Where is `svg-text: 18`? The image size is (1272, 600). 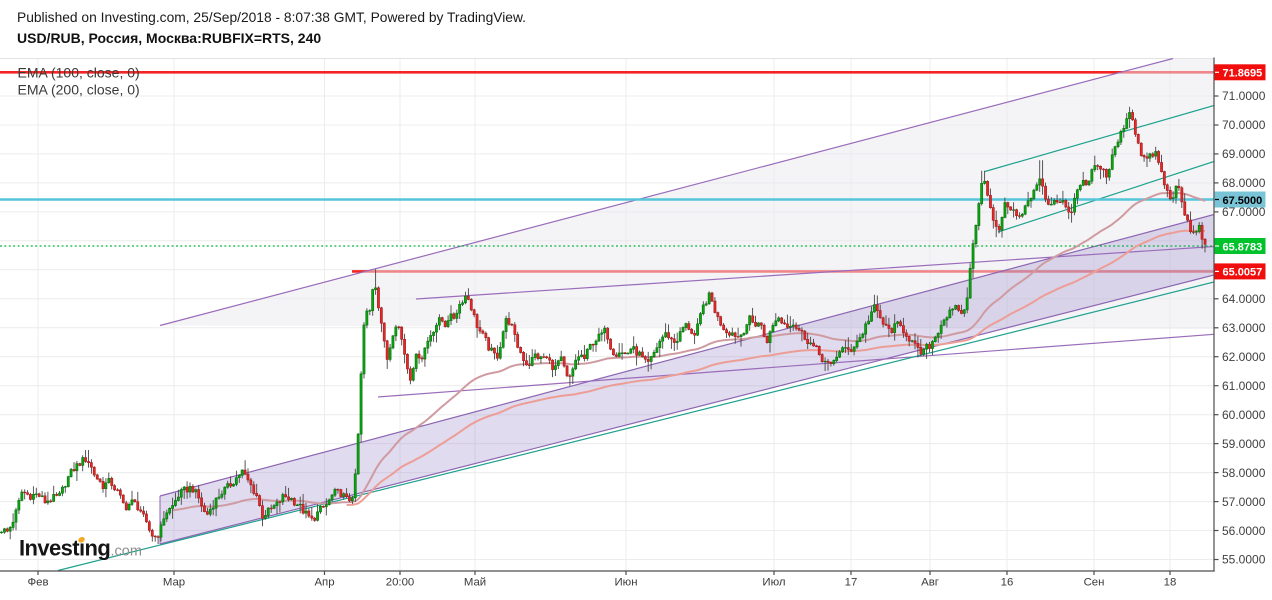
svg-text: 18 is located at coordinates (1170, 583).